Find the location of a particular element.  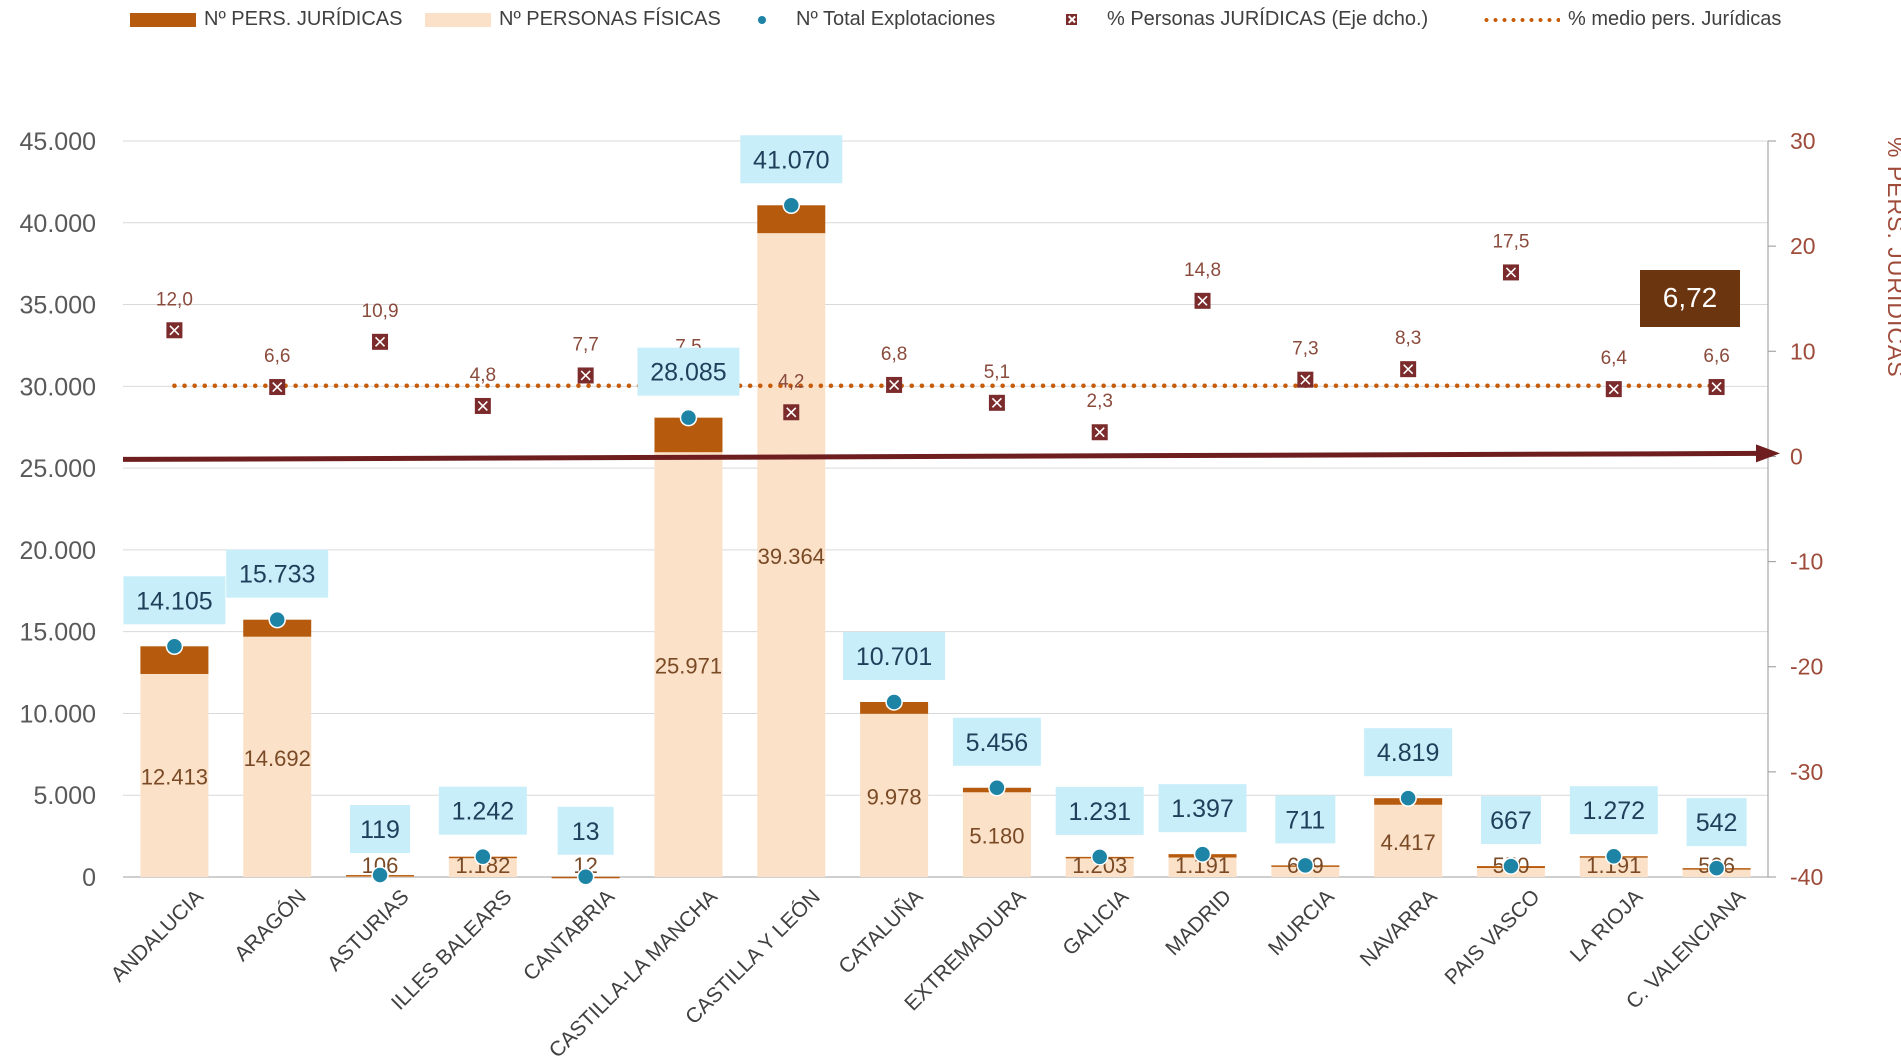

total-value-label: 711 is located at coordinates (1305, 820).